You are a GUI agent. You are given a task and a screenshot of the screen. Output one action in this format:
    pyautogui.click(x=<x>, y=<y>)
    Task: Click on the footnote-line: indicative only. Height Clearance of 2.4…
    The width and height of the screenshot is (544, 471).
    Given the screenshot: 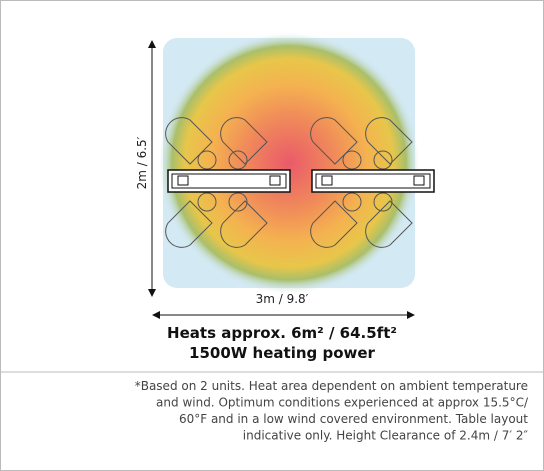 What is the action you would take?
    pyautogui.click(x=386, y=436)
    